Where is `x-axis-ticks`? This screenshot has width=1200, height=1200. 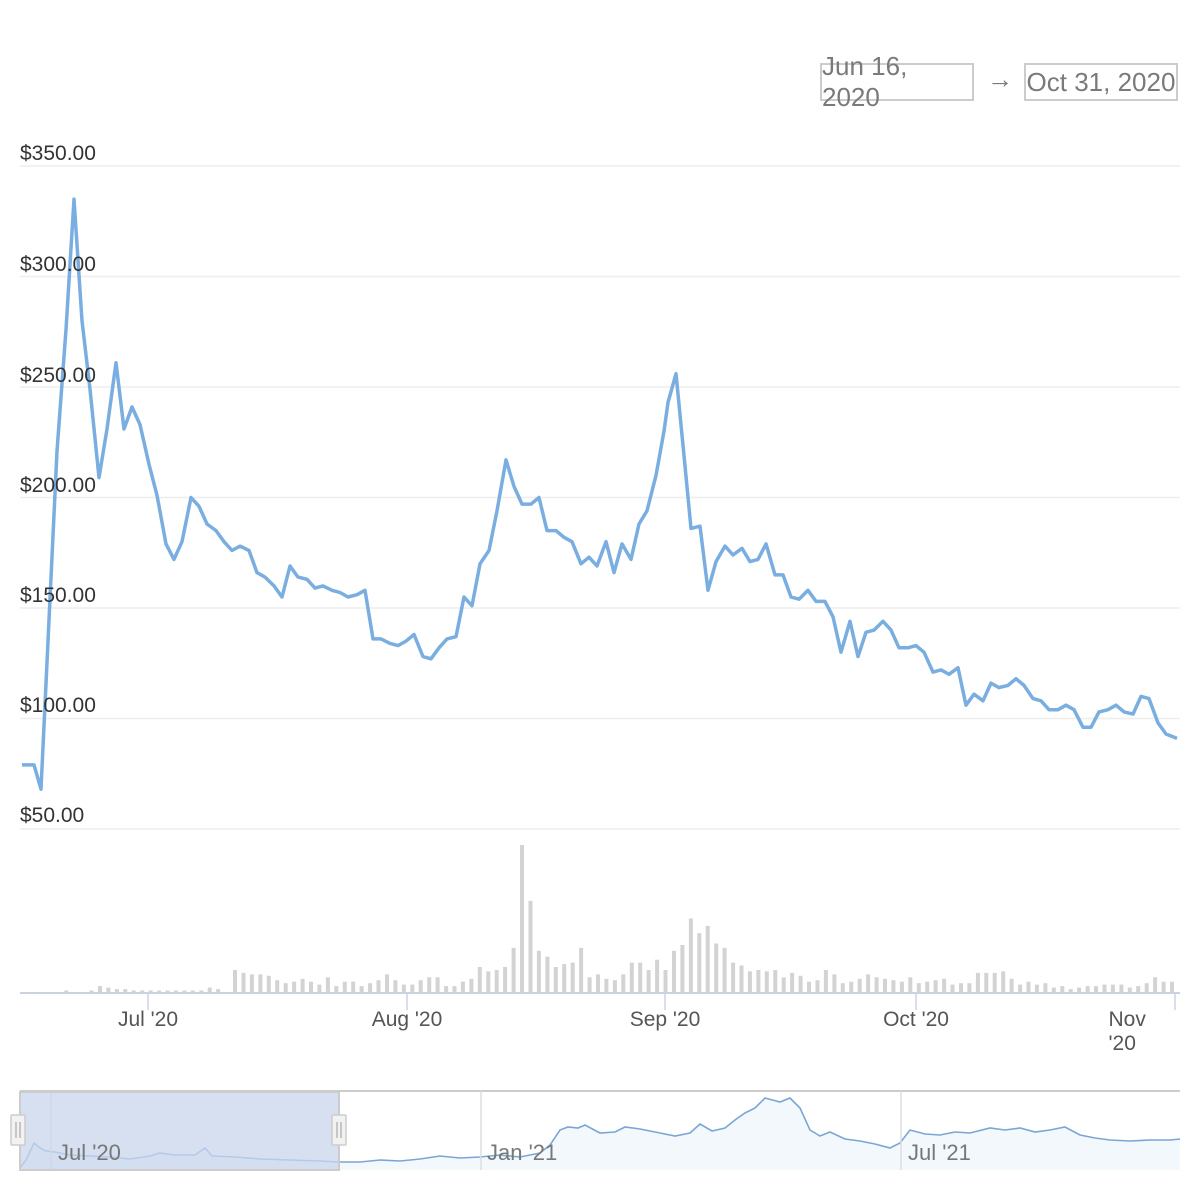 x-axis-ticks is located at coordinates (661, 1001).